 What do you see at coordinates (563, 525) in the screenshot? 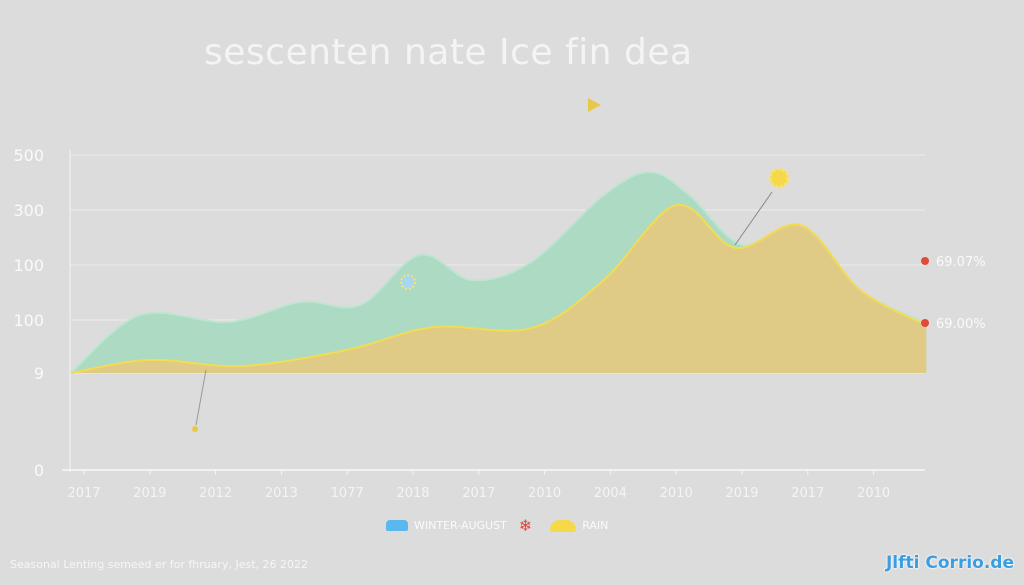
I see `cloud-icon` at bounding box center [563, 525].